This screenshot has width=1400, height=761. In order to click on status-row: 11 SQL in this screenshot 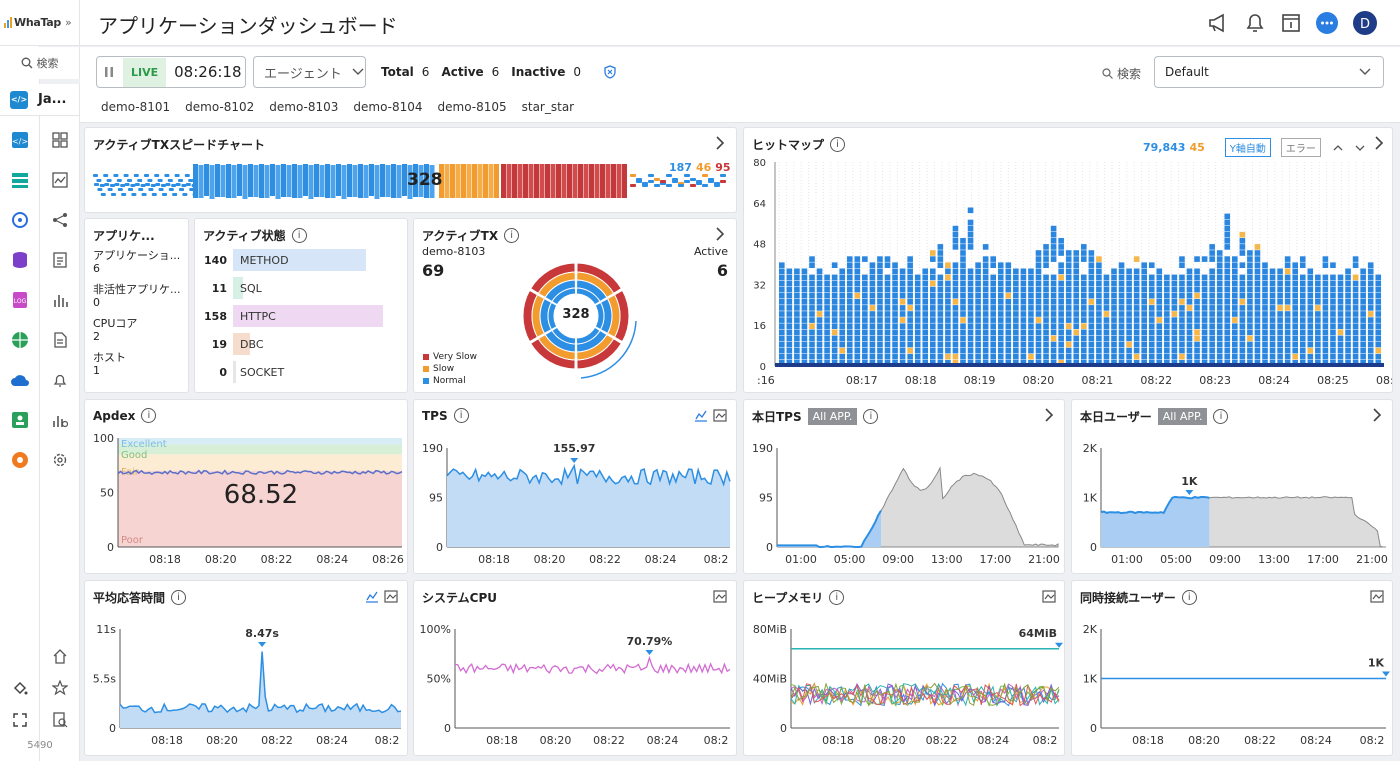, I will do `click(301, 289)`.